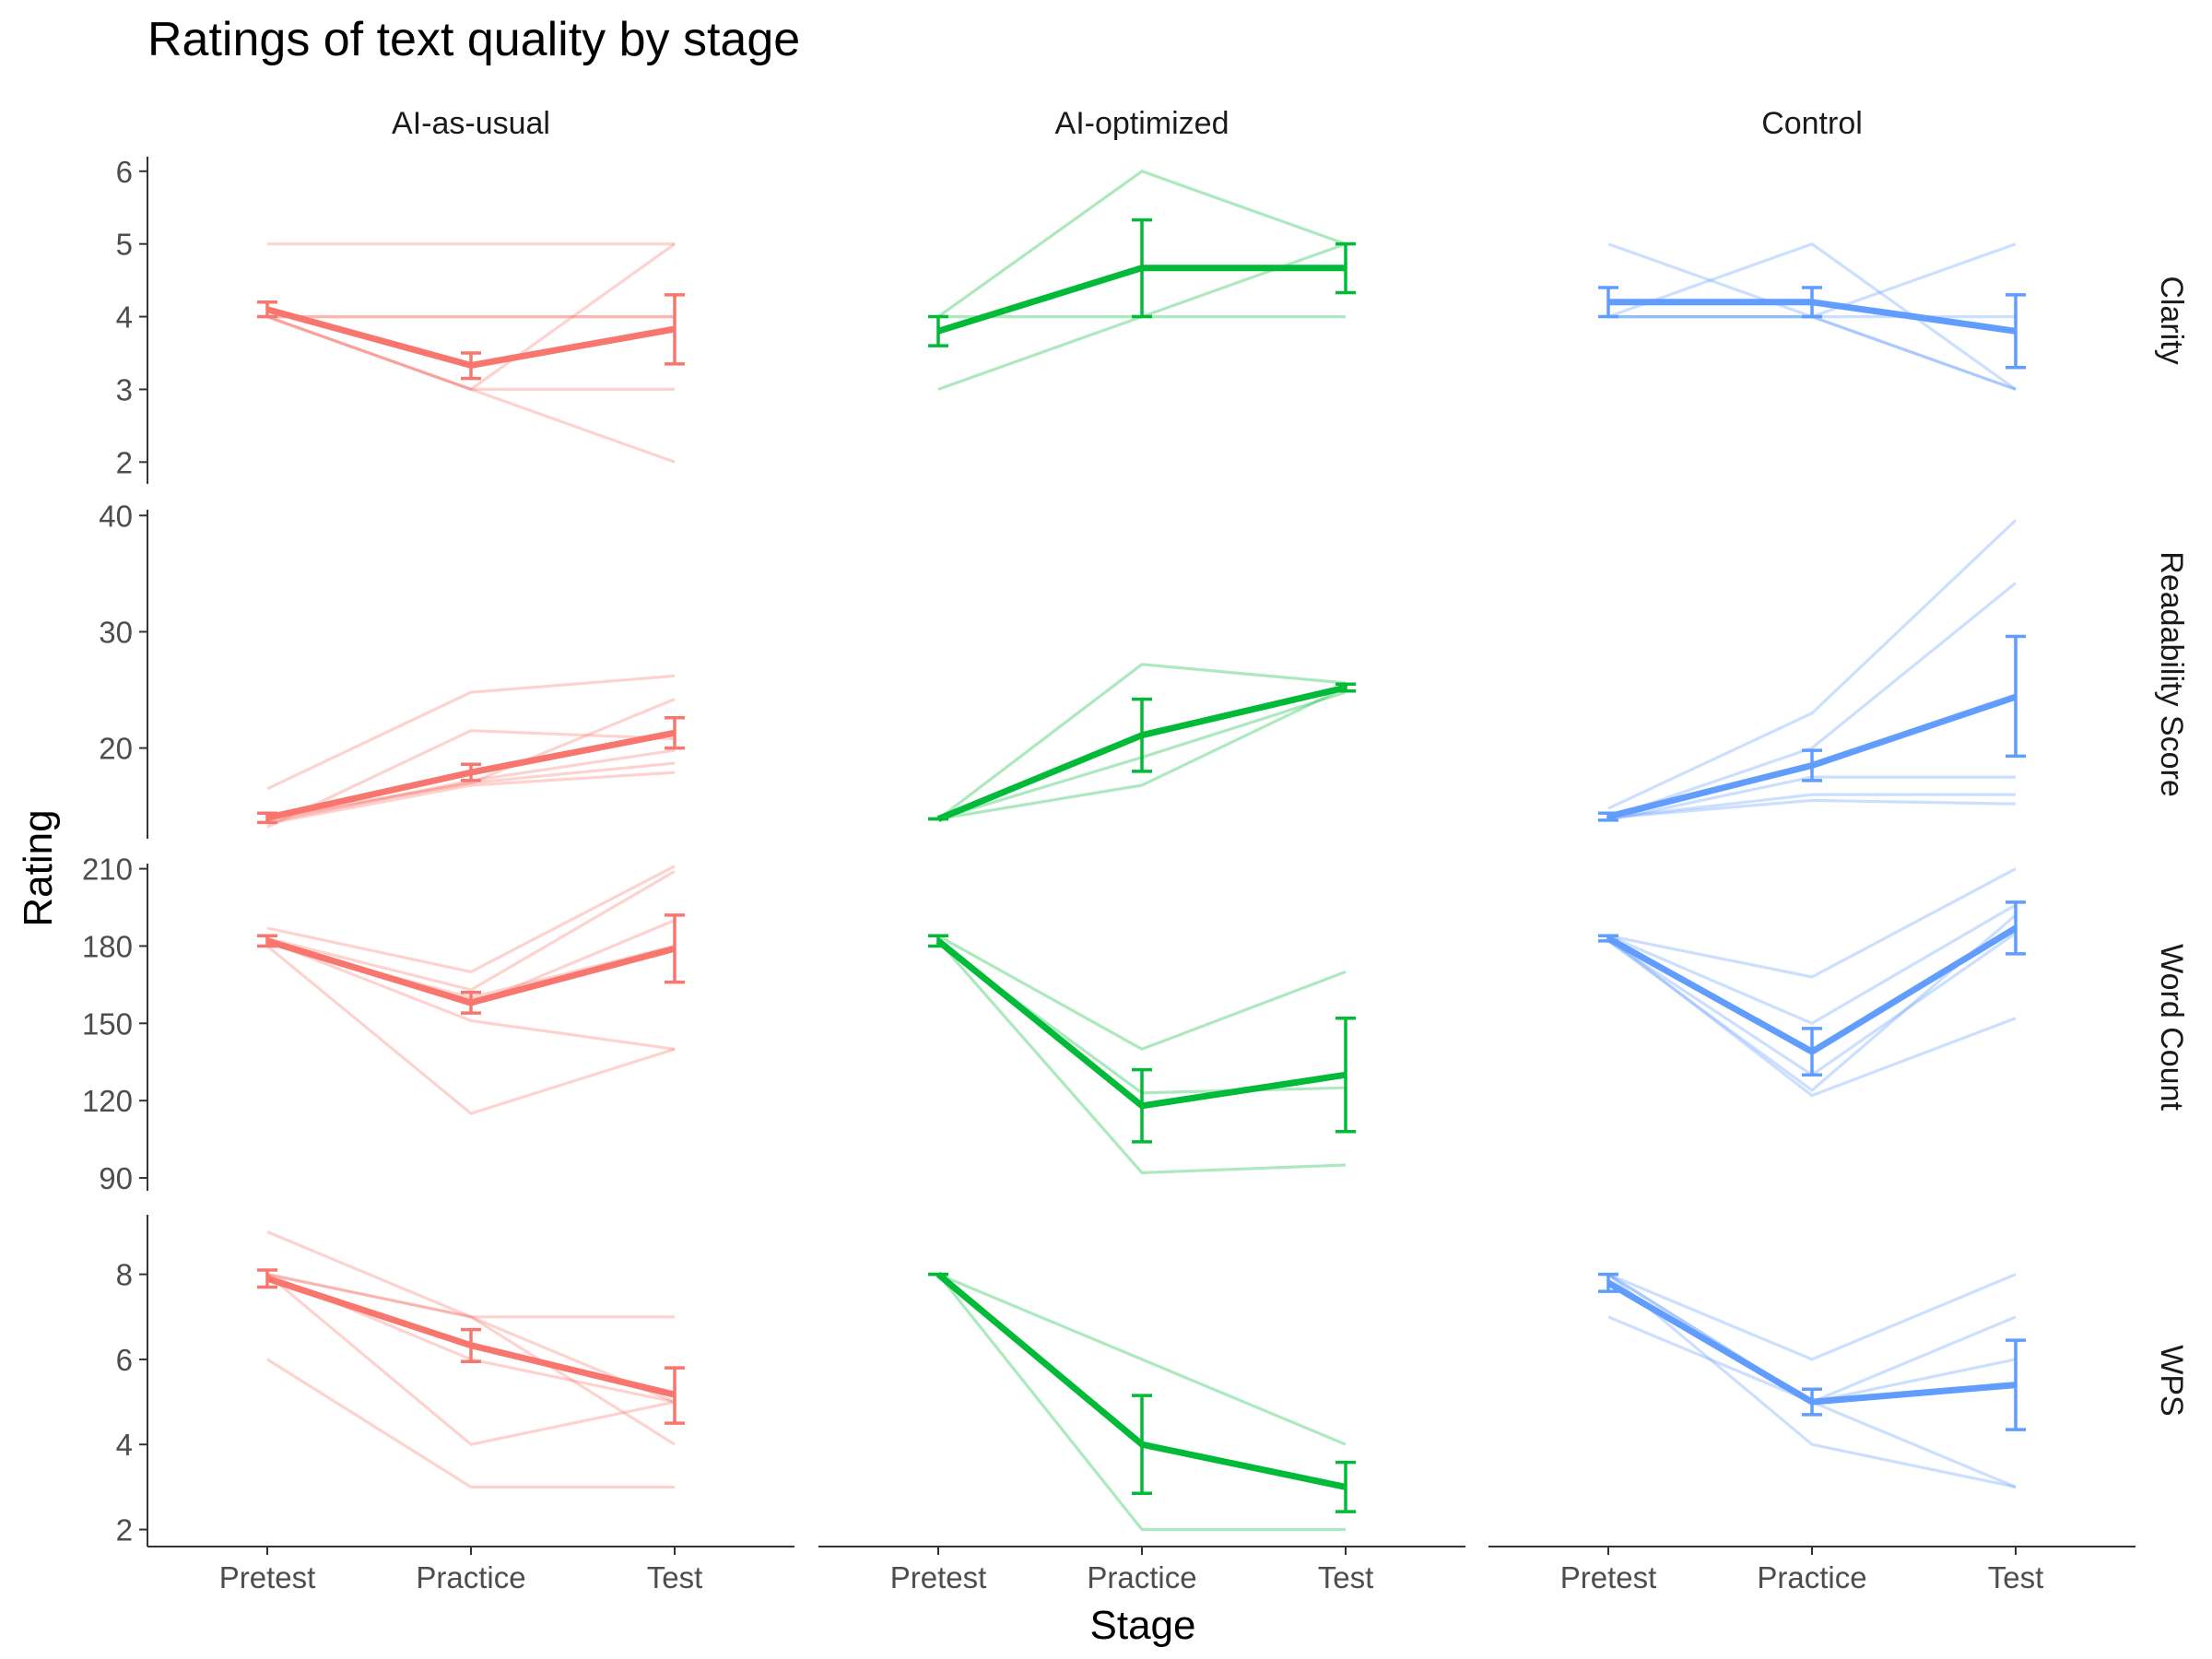  I want to click on panel-ai-optimized-wps, so click(1142, 1401).